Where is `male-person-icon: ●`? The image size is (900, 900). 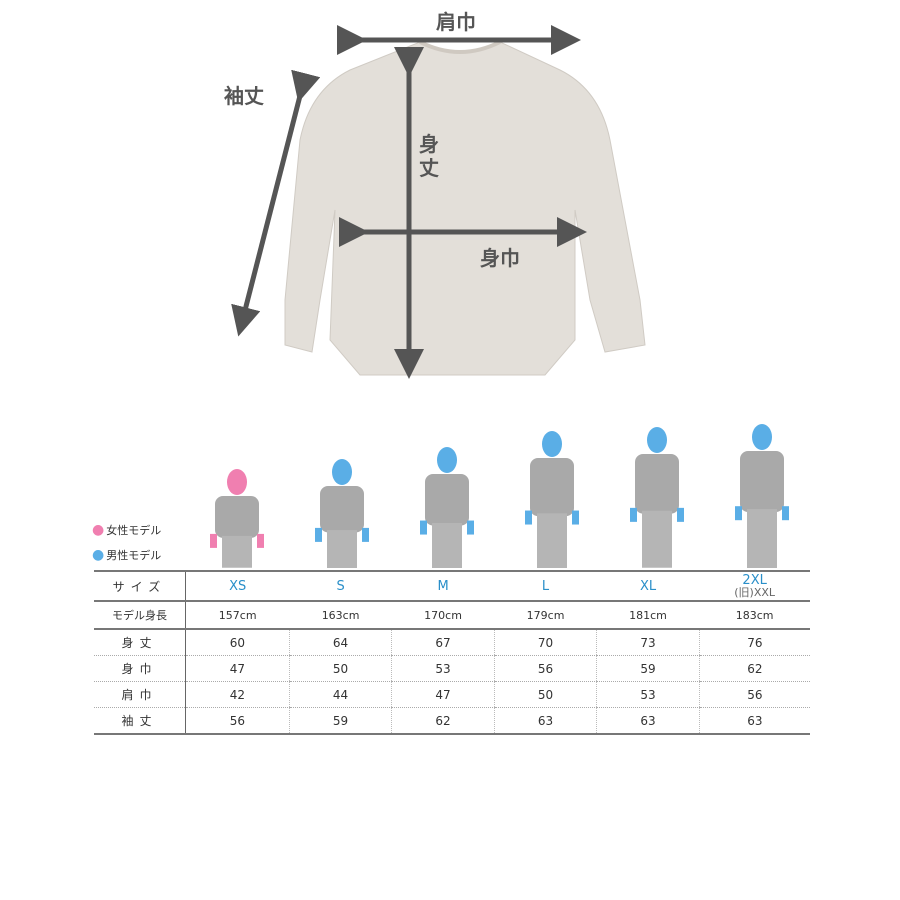 male-person-icon: ● is located at coordinates (98, 555).